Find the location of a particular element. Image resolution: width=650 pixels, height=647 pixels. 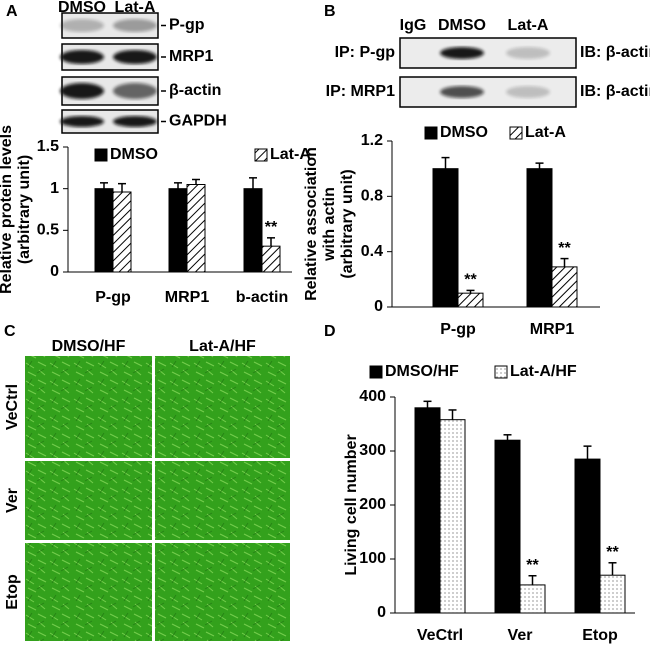

blot-label: GAPDH is located at coordinates (198, 121).